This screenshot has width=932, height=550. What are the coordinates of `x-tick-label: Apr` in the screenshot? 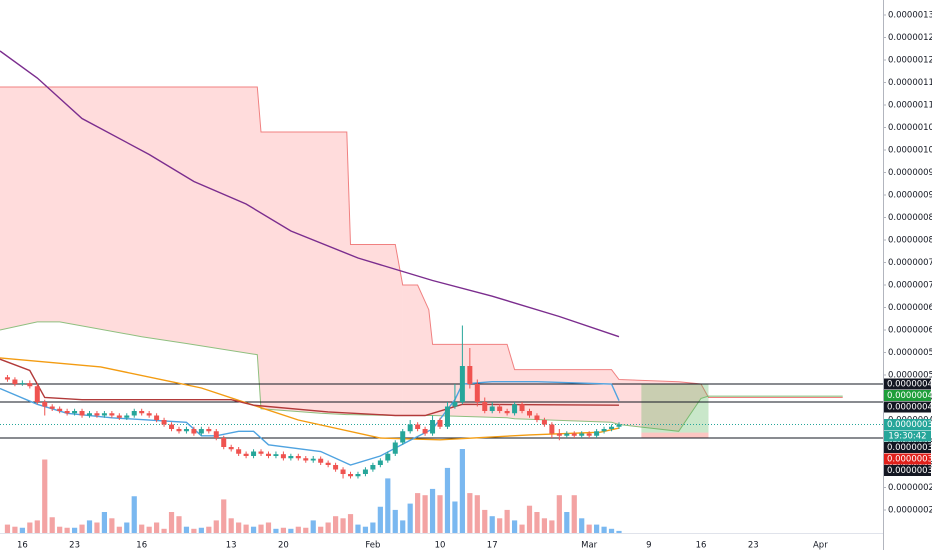 It's located at (820, 545).